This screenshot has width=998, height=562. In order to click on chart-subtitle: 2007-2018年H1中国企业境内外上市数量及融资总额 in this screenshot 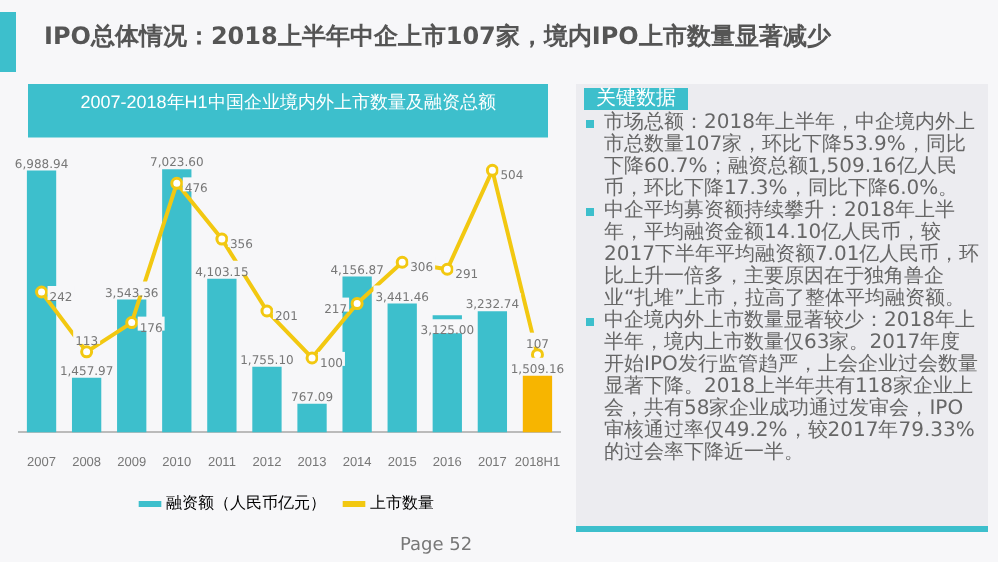, I will do `click(288, 101)`.